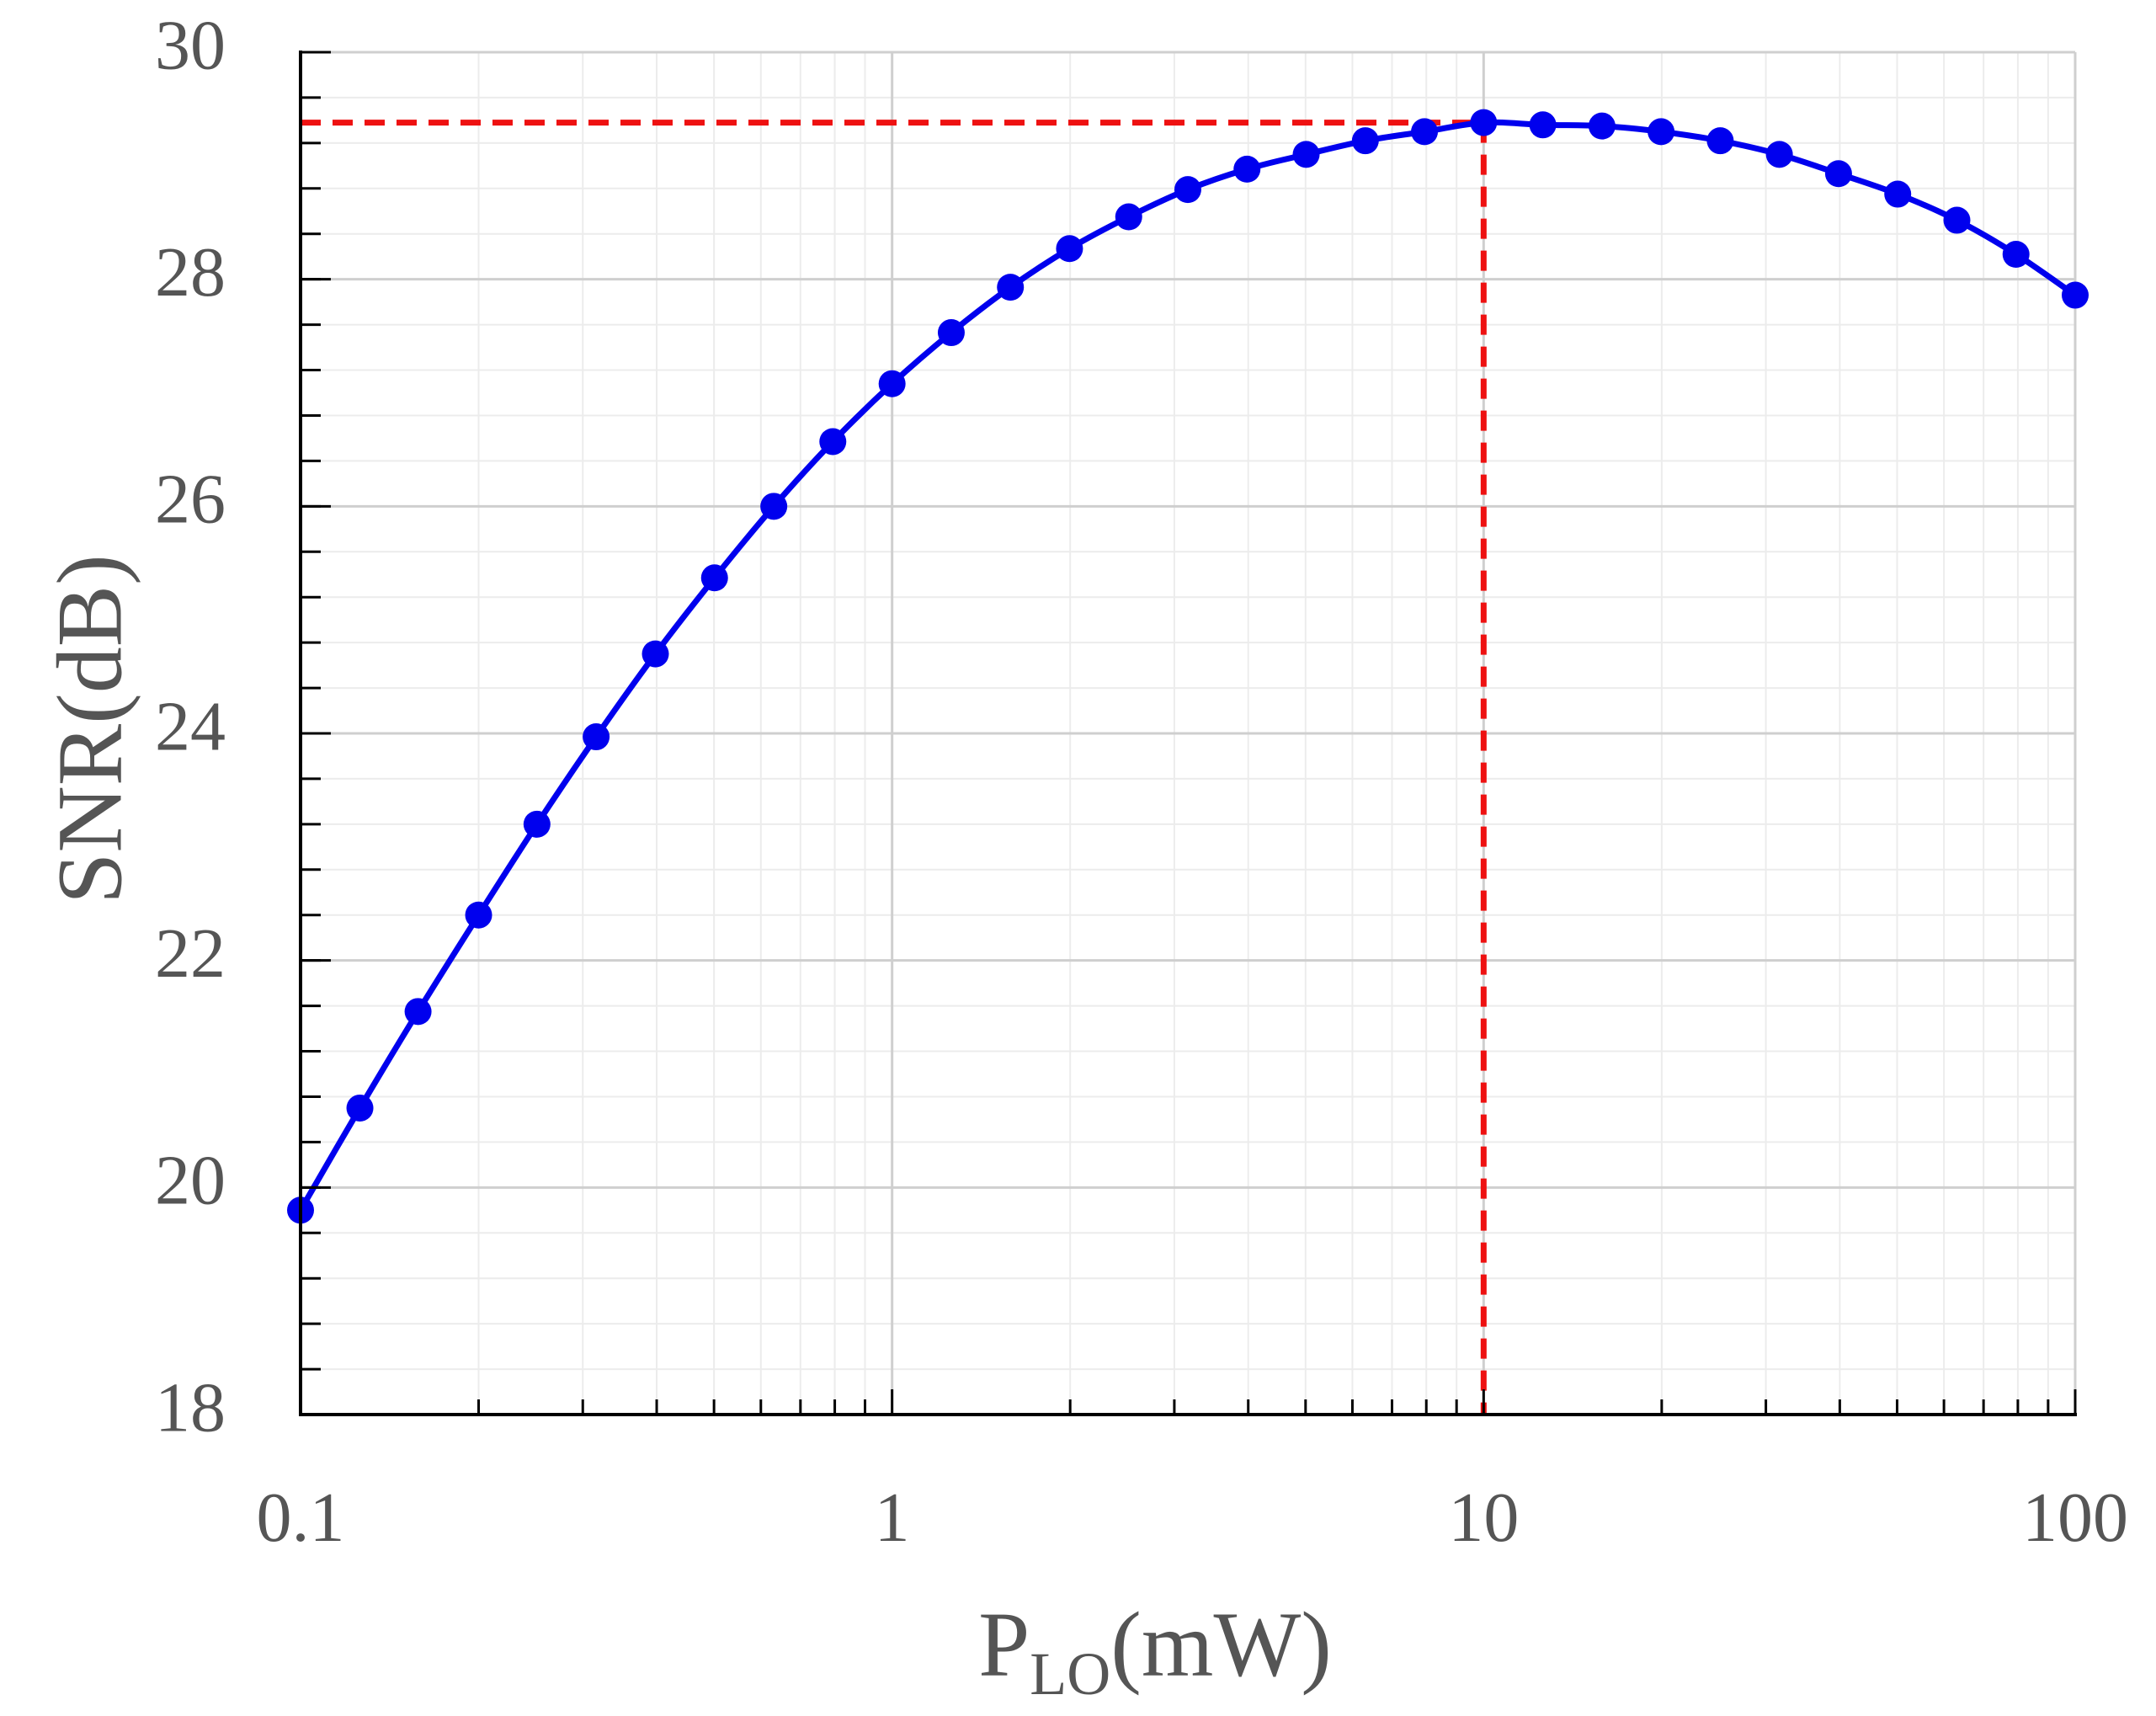 The width and height of the screenshot is (2156, 1716). What do you see at coordinates (1193, 1518) in the screenshot?
I see `x-tick-labels: 0.1 1 10 100` at bounding box center [1193, 1518].